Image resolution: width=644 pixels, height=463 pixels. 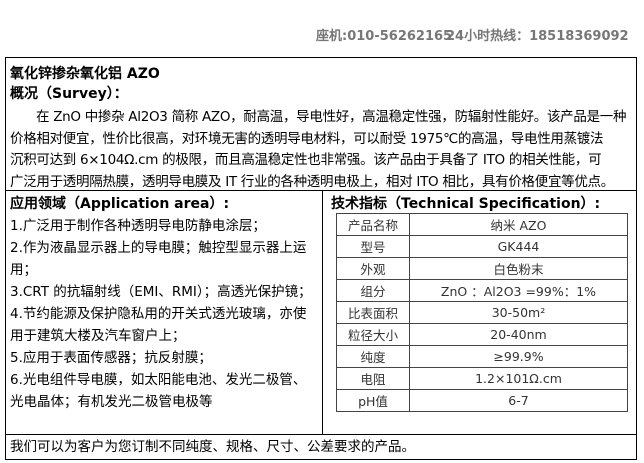 I want to click on spec-row: 型号 GK444, so click(x=482, y=246).